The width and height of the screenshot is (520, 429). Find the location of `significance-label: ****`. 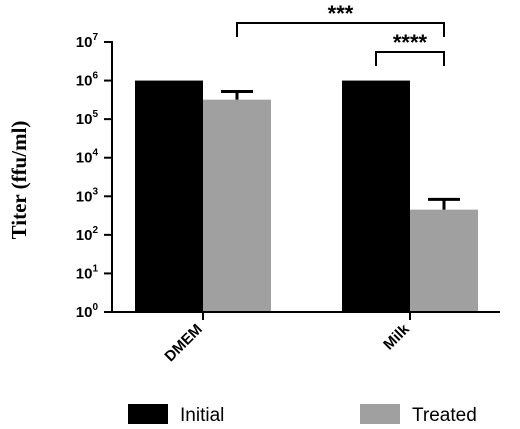

significance-label: **** is located at coordinates (410, 42).